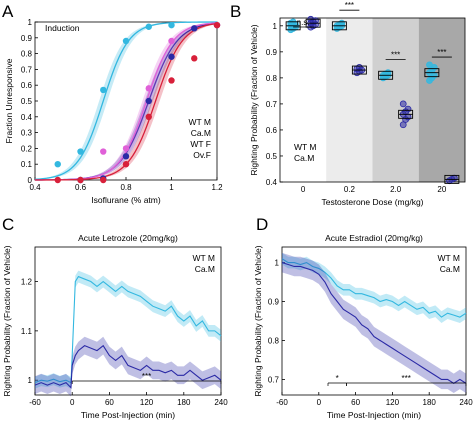 The width and height of the screenshot is (474, 437). I want to click on significance-label: *, so click(337, 378).